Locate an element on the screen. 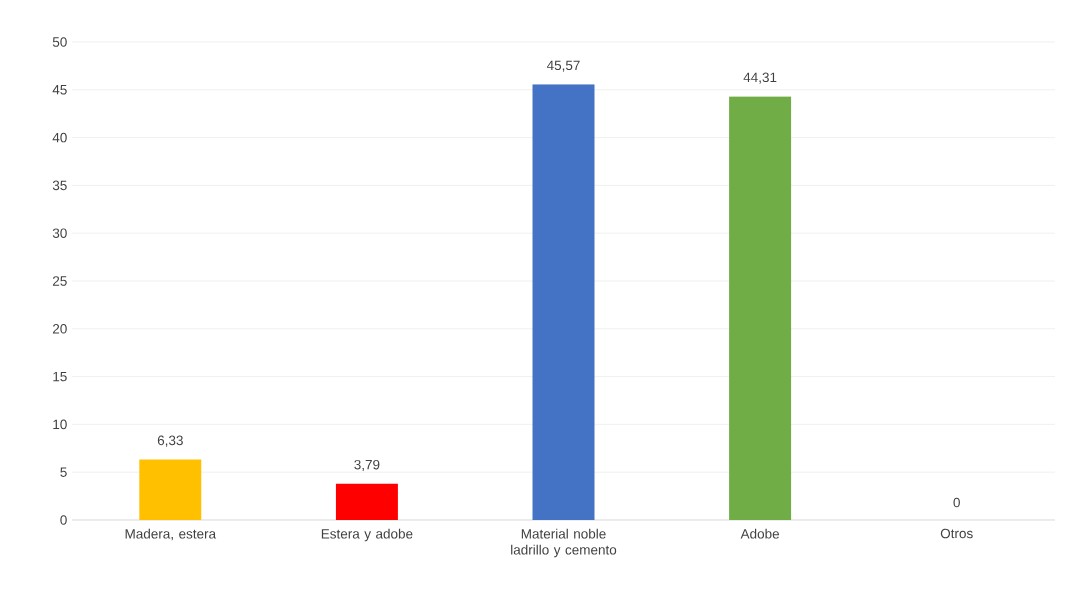 This screenshot has width=1071, height=605. data-label: 6,33 is located at coordinates (170, 441).